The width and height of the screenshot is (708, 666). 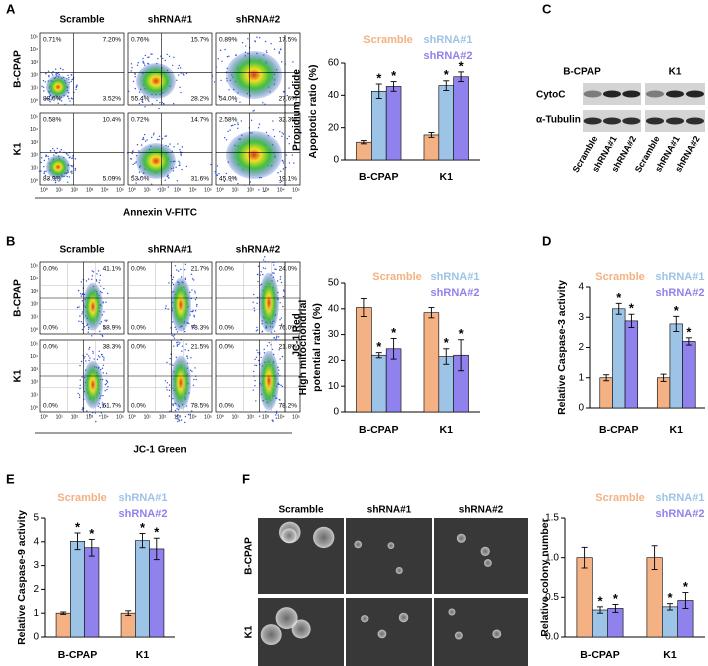 I want to click on flow-tick-label: 10³, so click(x=90, y=417).